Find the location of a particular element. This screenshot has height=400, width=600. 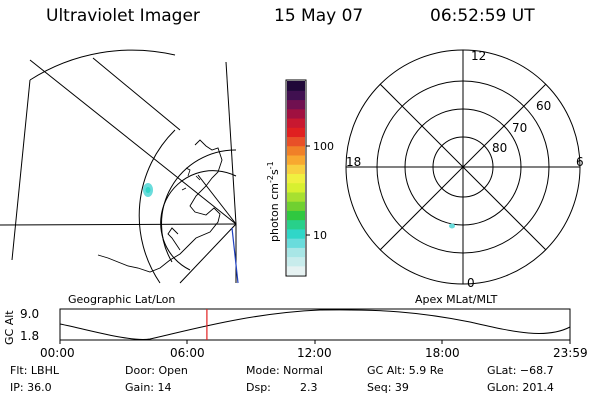

orbit-x-tick-label: 12:00 is located at coordinates (314, 353).